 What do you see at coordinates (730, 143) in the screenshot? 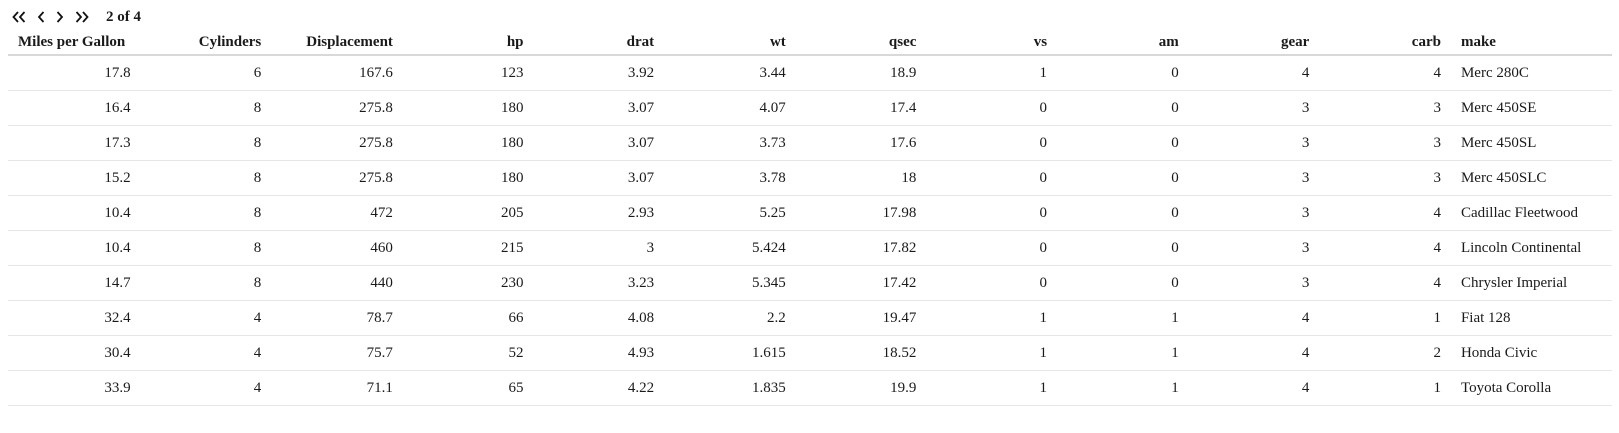
I see `cell-wt: 3.73` at bounding box center [730, 143].